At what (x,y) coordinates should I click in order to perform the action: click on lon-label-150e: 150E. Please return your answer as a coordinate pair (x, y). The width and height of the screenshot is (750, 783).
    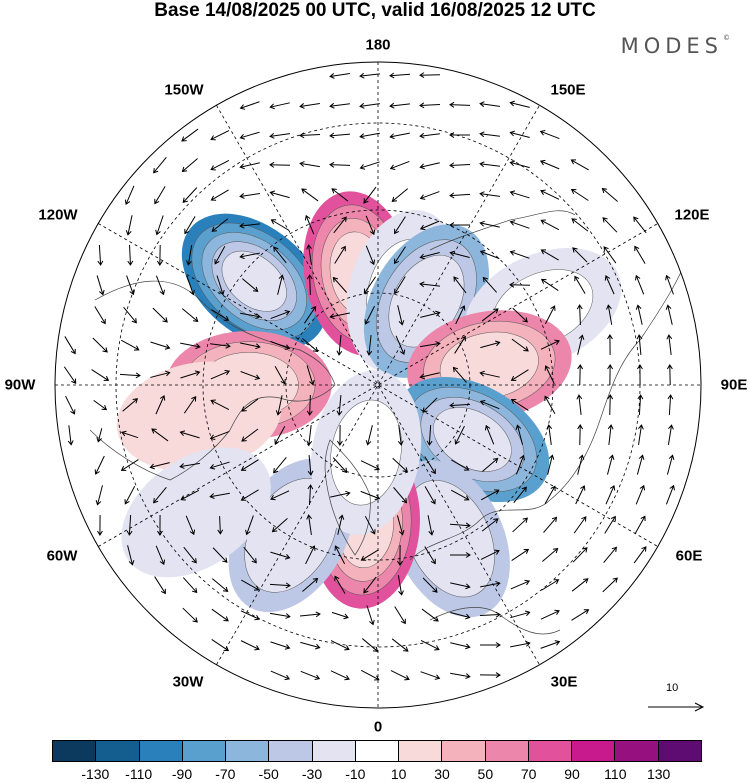
    Looking at the image, I should click on (568, 90).